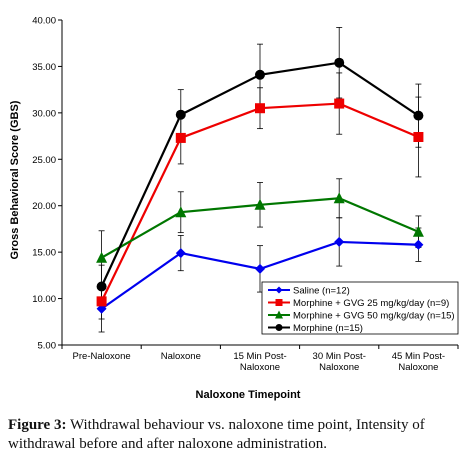 This screenshot has width=473, height=461. I want to click on y-axis-title: Gross Behavioral Score (GBS), so click(15, 179).